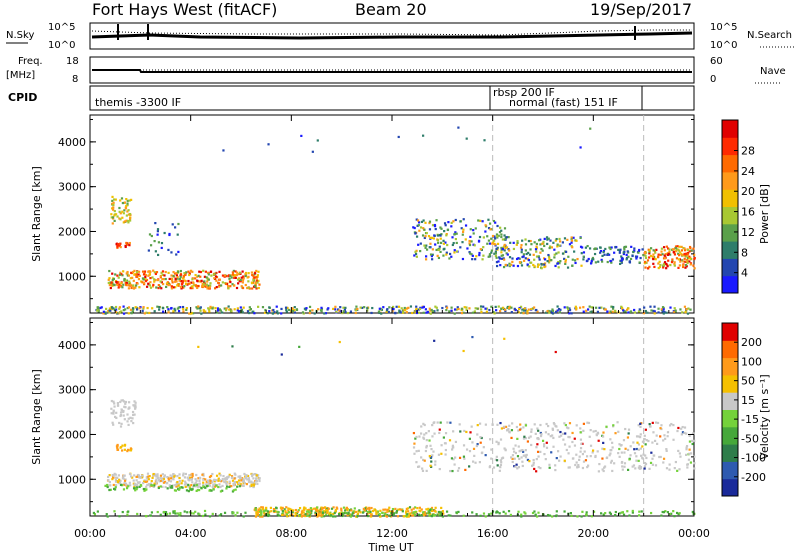 The image size is (800, 554). What do you see at coordinates (30, 61) in the screenshot?
I see `freq-label-line1: Freq.` at bounding box center [30, 61].